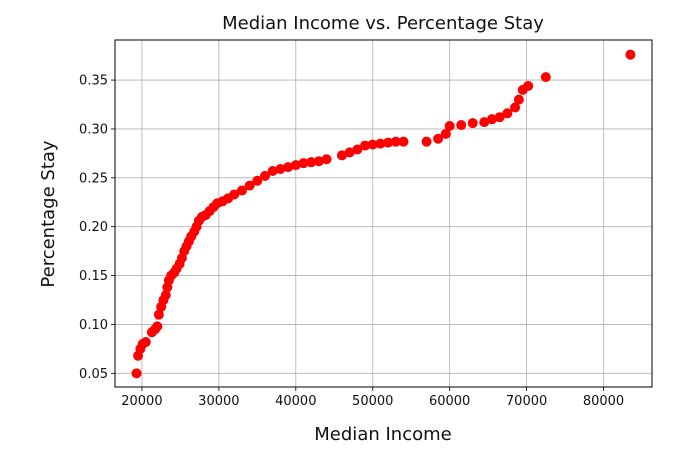 Image resolution: width=678 pixels, height=454 pixels. Describe the element at coordinates (93, 178) in the screenshot. I see `y-tick-label: 0.25` at that location.